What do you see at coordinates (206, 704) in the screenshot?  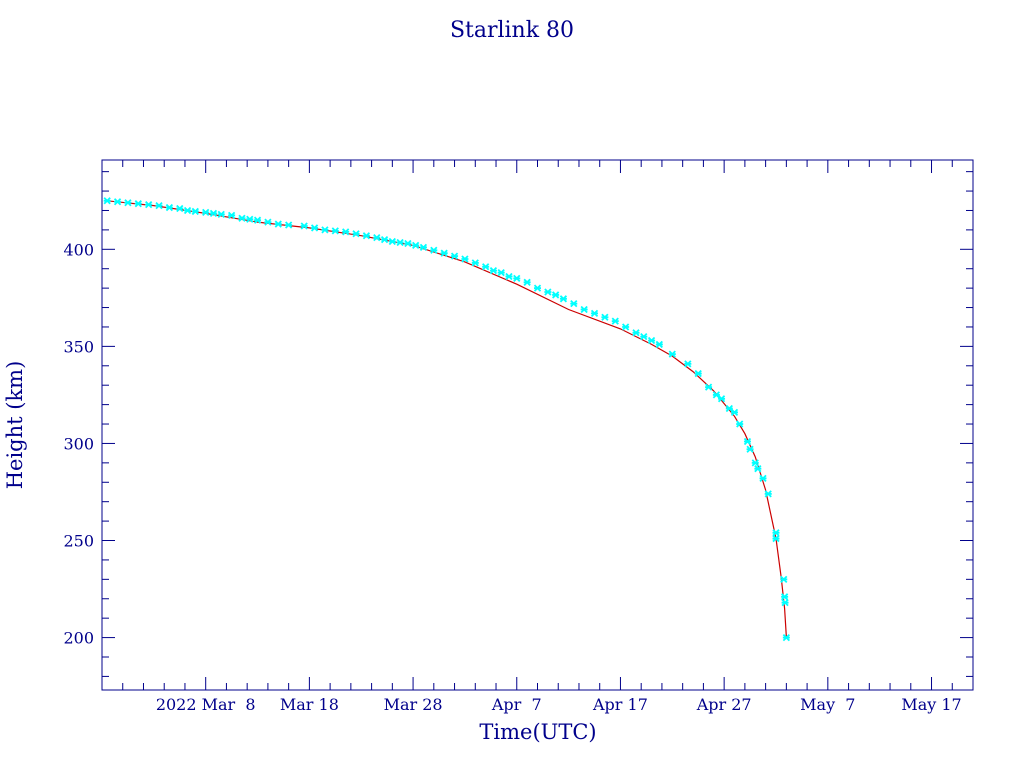 I see `x-tick-label: 2022 Mar 8` at bounding box center [206, 704].